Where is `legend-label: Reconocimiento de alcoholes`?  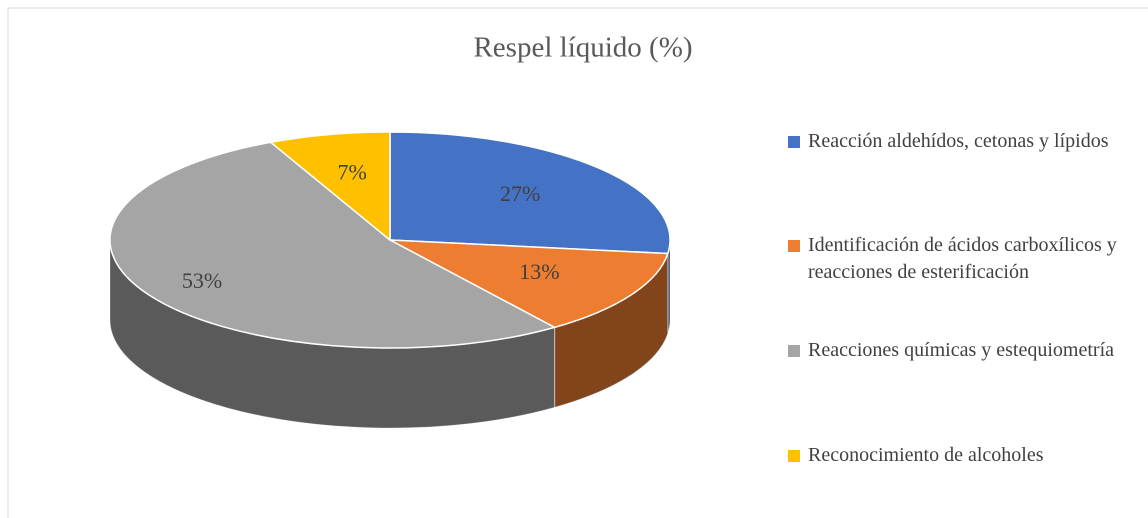
legend-label: Reconocimiento de alcoholes is located at coordinates (926, 455).